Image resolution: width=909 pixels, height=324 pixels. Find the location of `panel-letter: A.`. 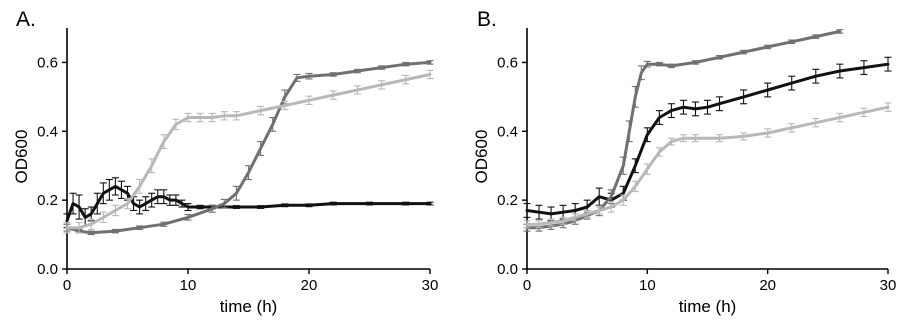

panel-letter: A. is located at coordinates (26, 19).